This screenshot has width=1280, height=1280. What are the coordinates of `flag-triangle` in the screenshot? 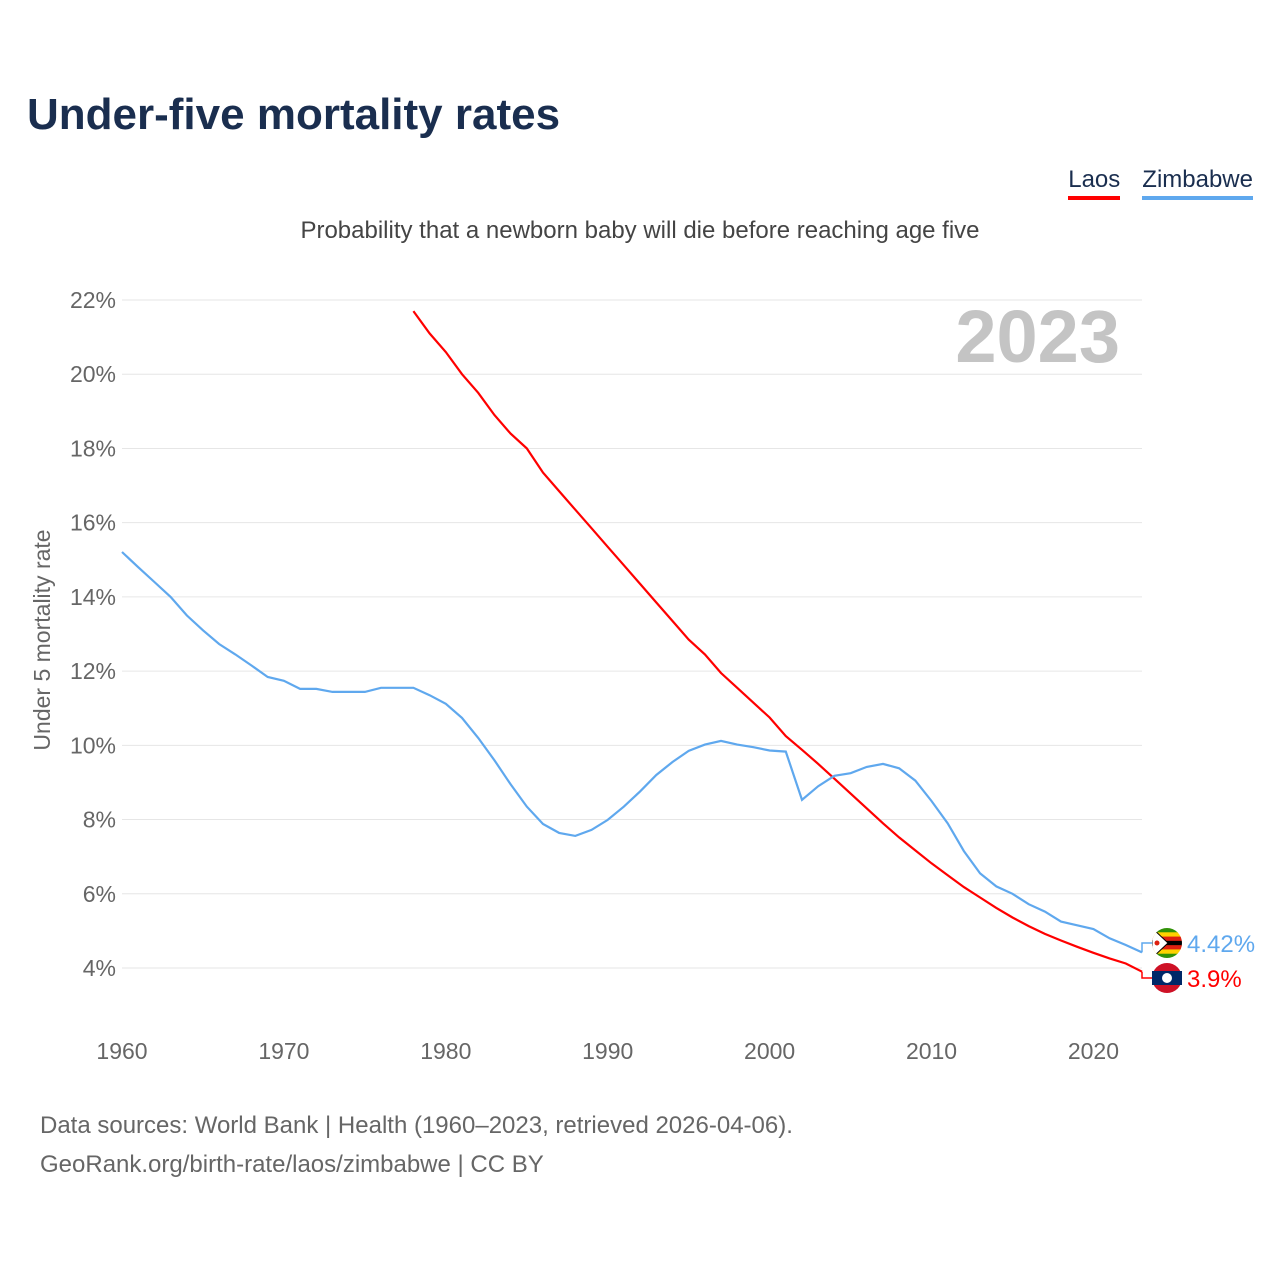 It's located at (1160, 943).